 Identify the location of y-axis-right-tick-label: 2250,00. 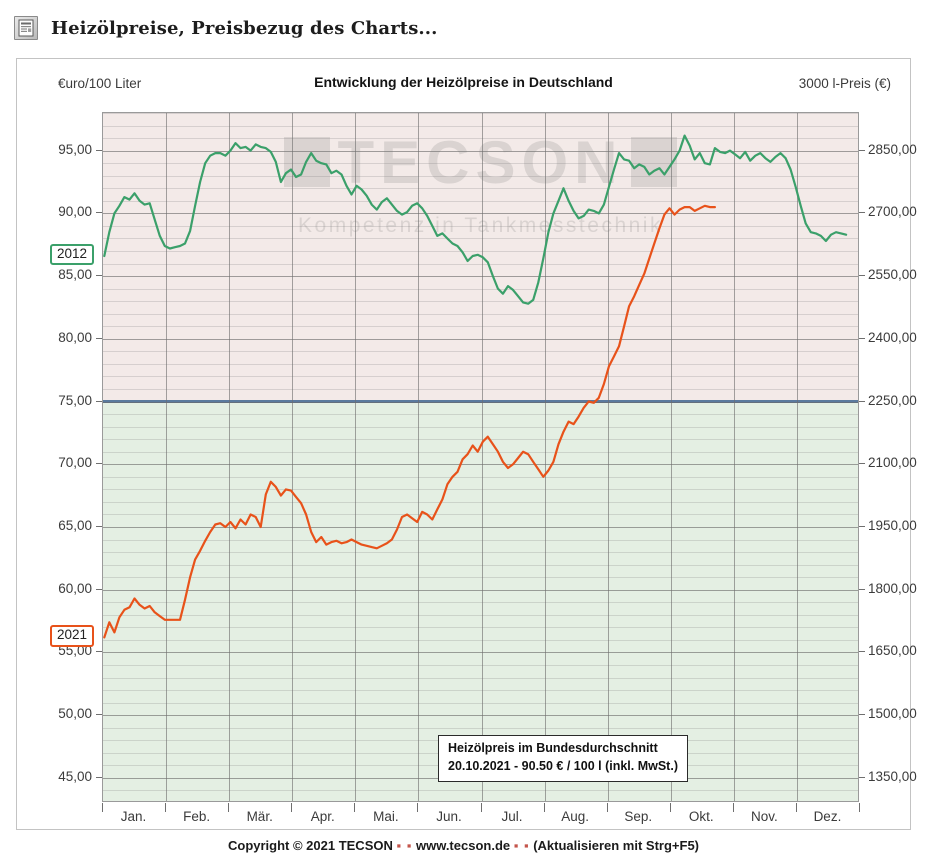
(892, 400).